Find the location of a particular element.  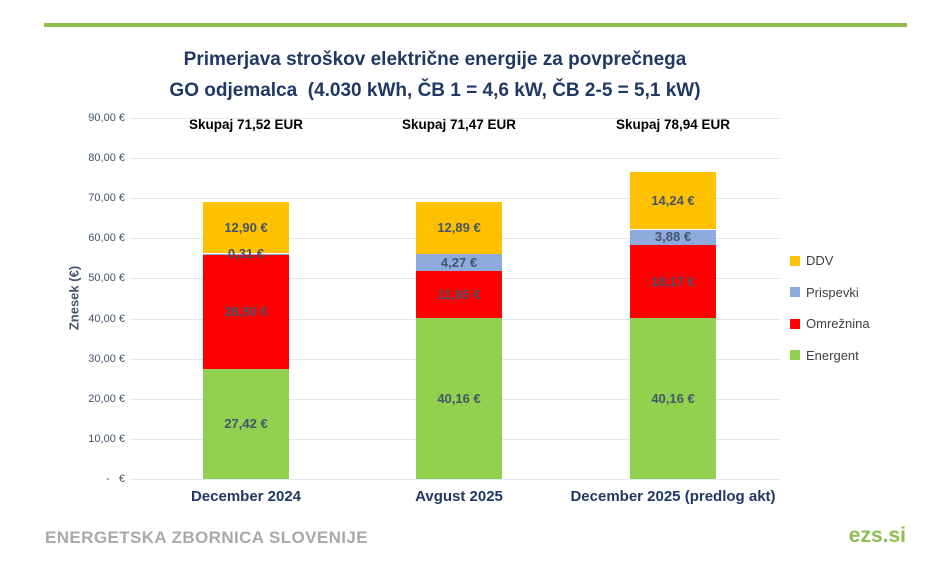

legend-swatch-omreznina is located at coordinates (795, 323).